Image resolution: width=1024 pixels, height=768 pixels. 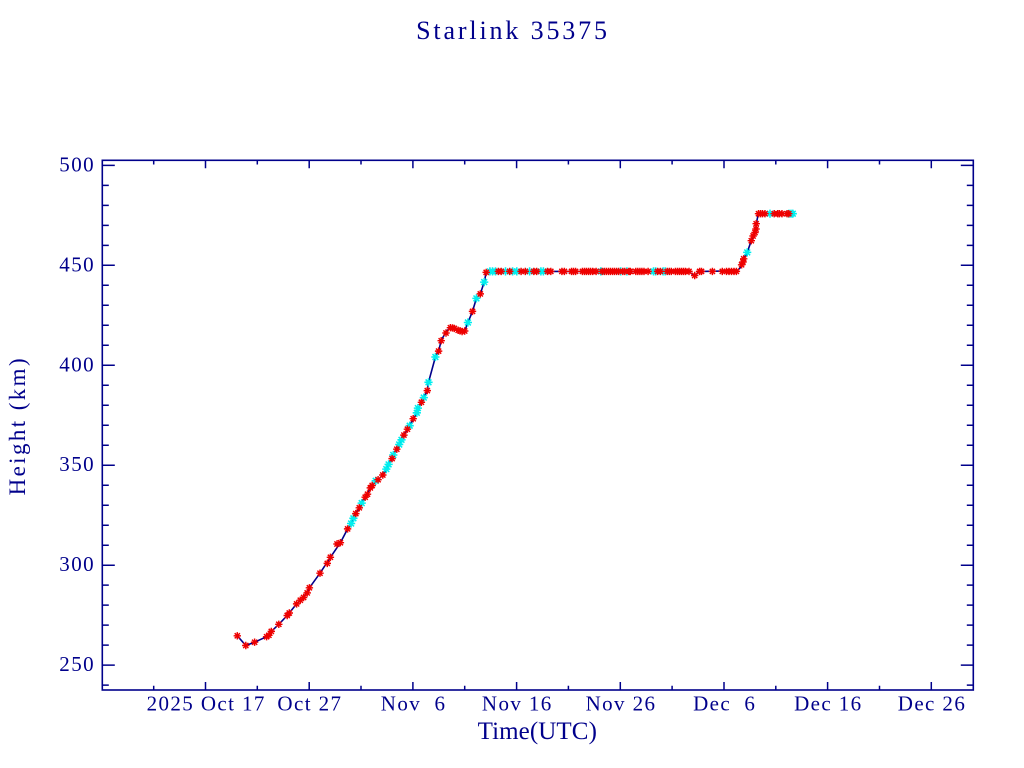 I want to click on svg-text: Dec 26, so click(x=932, y=704).